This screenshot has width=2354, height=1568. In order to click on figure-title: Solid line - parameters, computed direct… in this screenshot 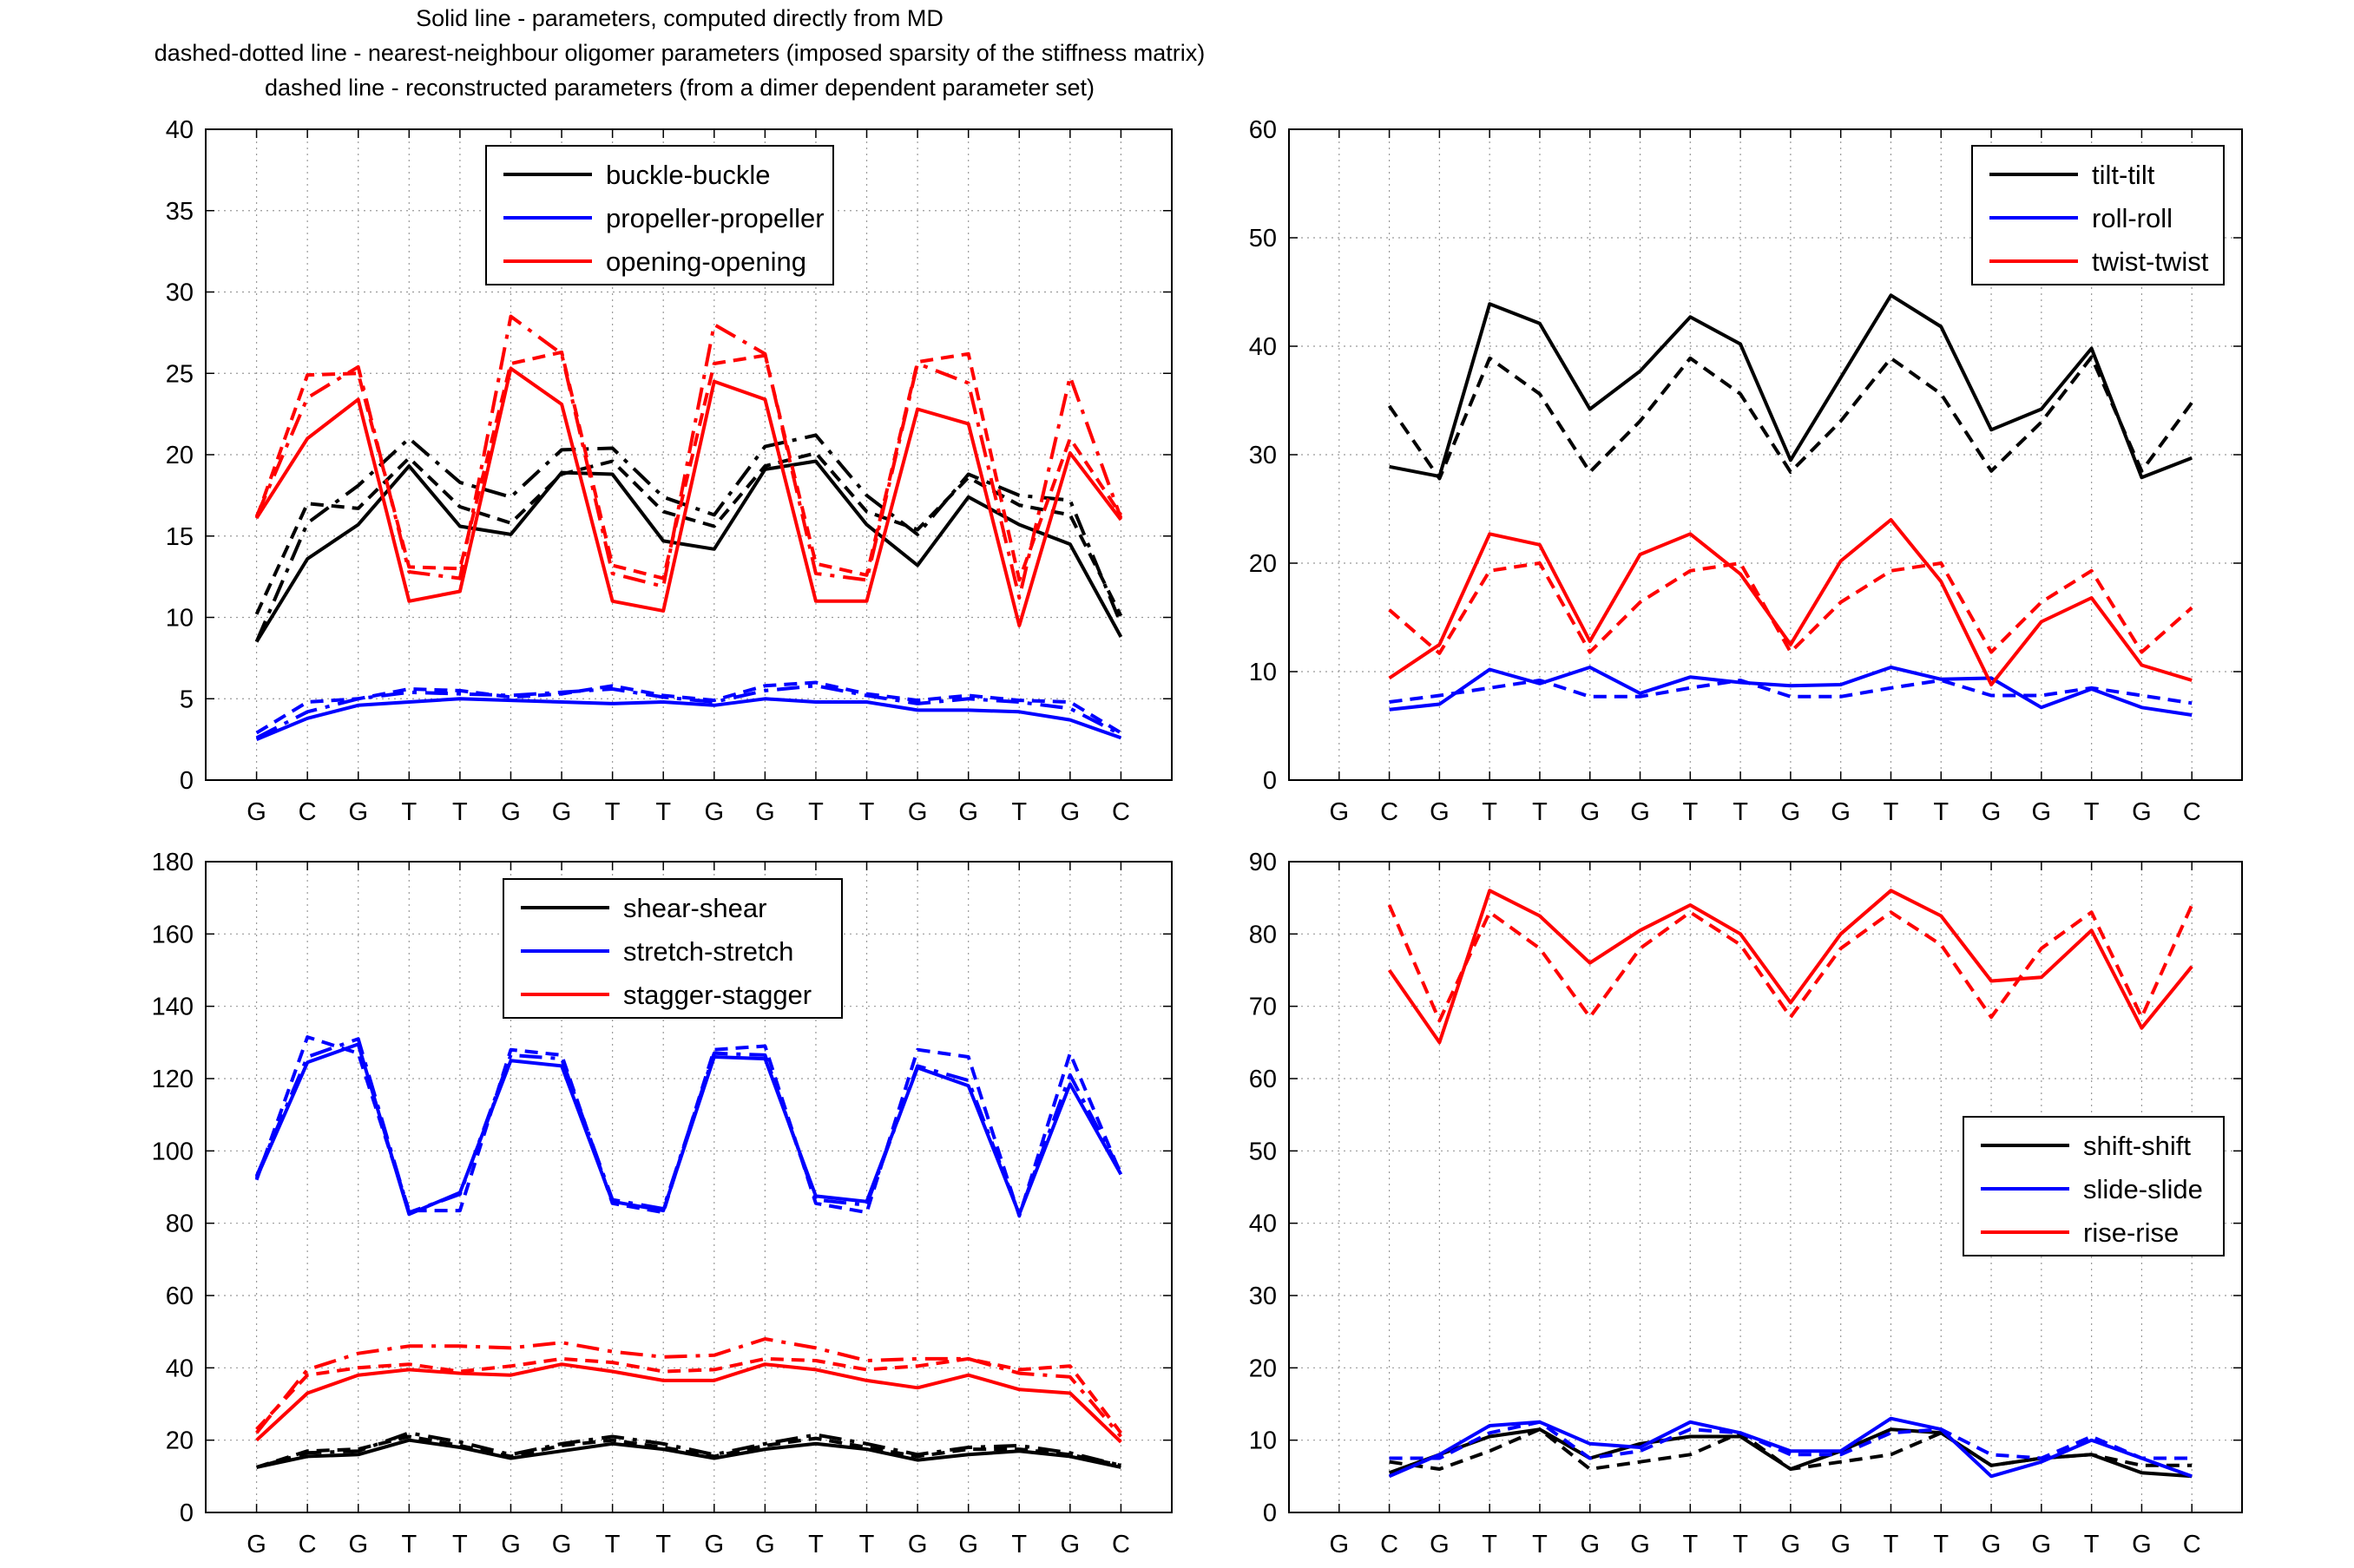, I will do `click(680, 53)`.